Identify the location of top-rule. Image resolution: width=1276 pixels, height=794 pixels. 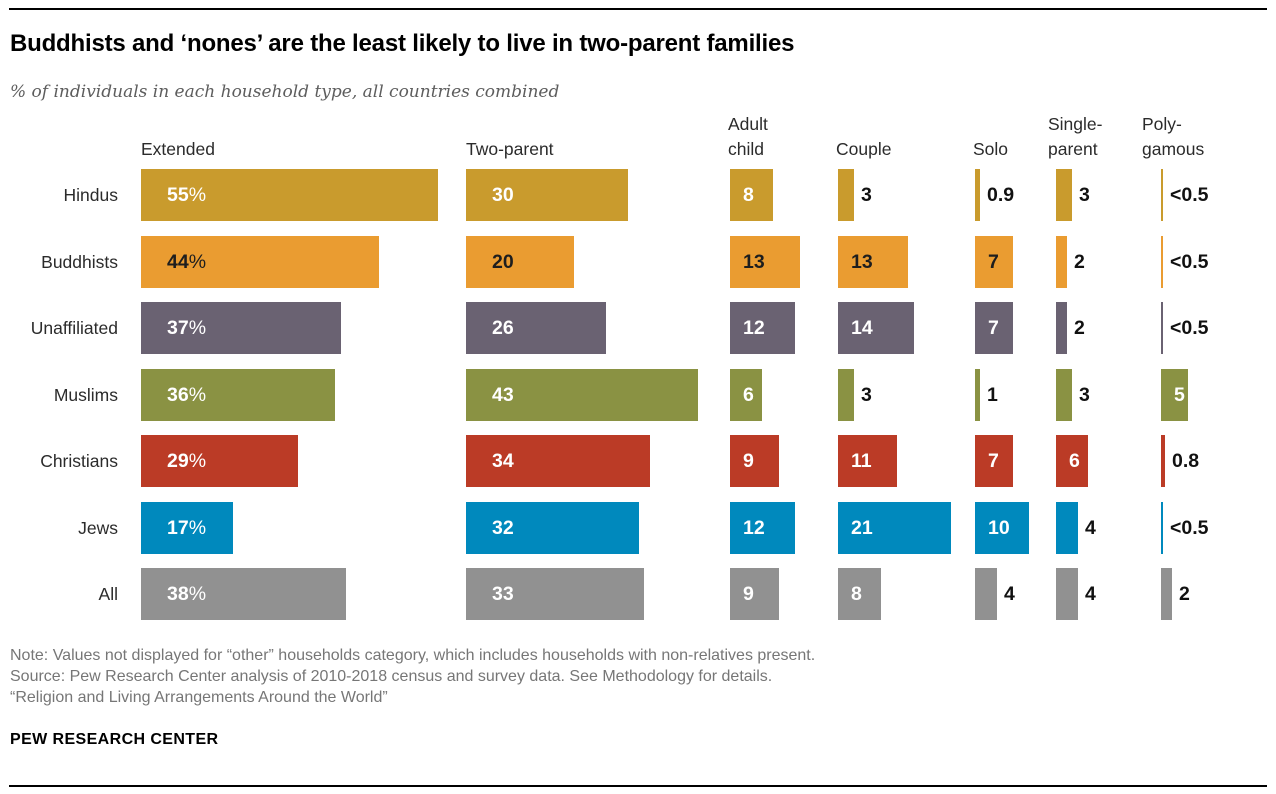
(638, 9).